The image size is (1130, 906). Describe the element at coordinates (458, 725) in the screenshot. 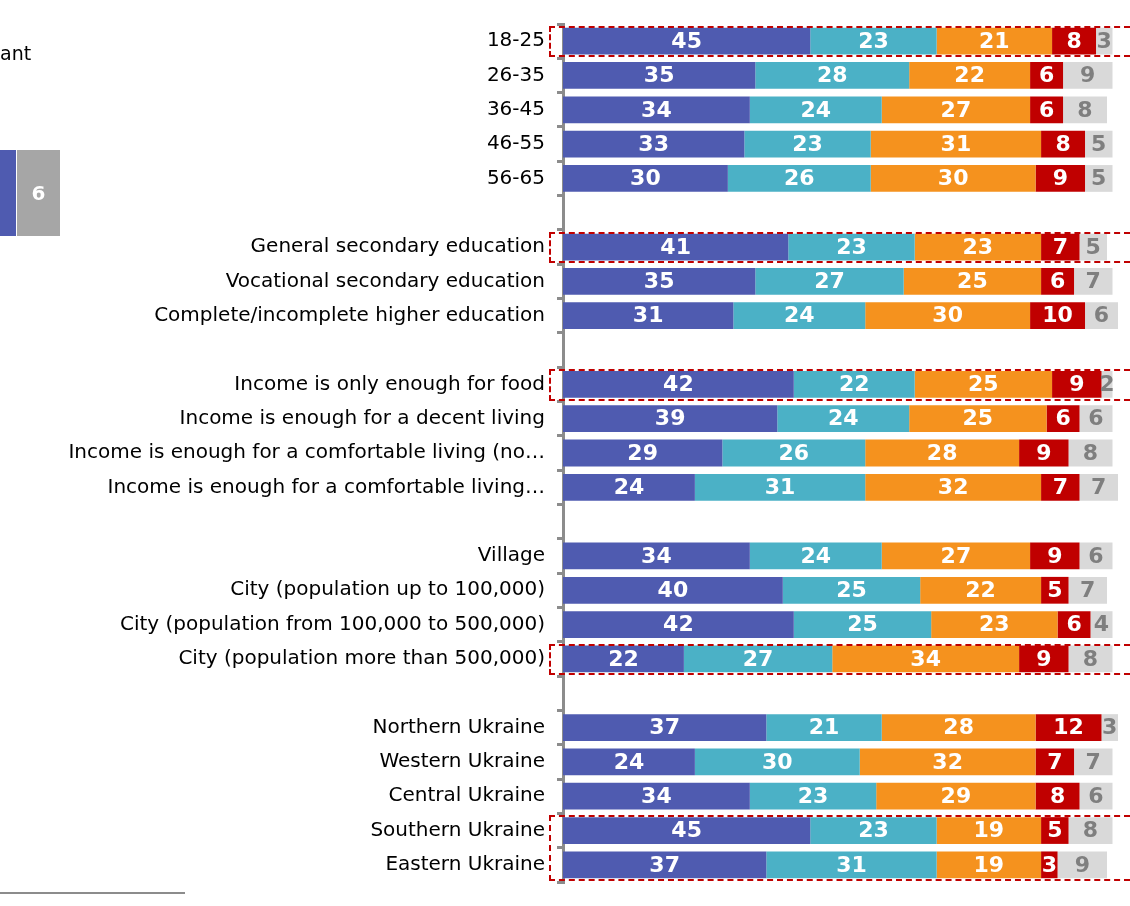

I see `y-tick-label: Northern Ukraine` at that location.